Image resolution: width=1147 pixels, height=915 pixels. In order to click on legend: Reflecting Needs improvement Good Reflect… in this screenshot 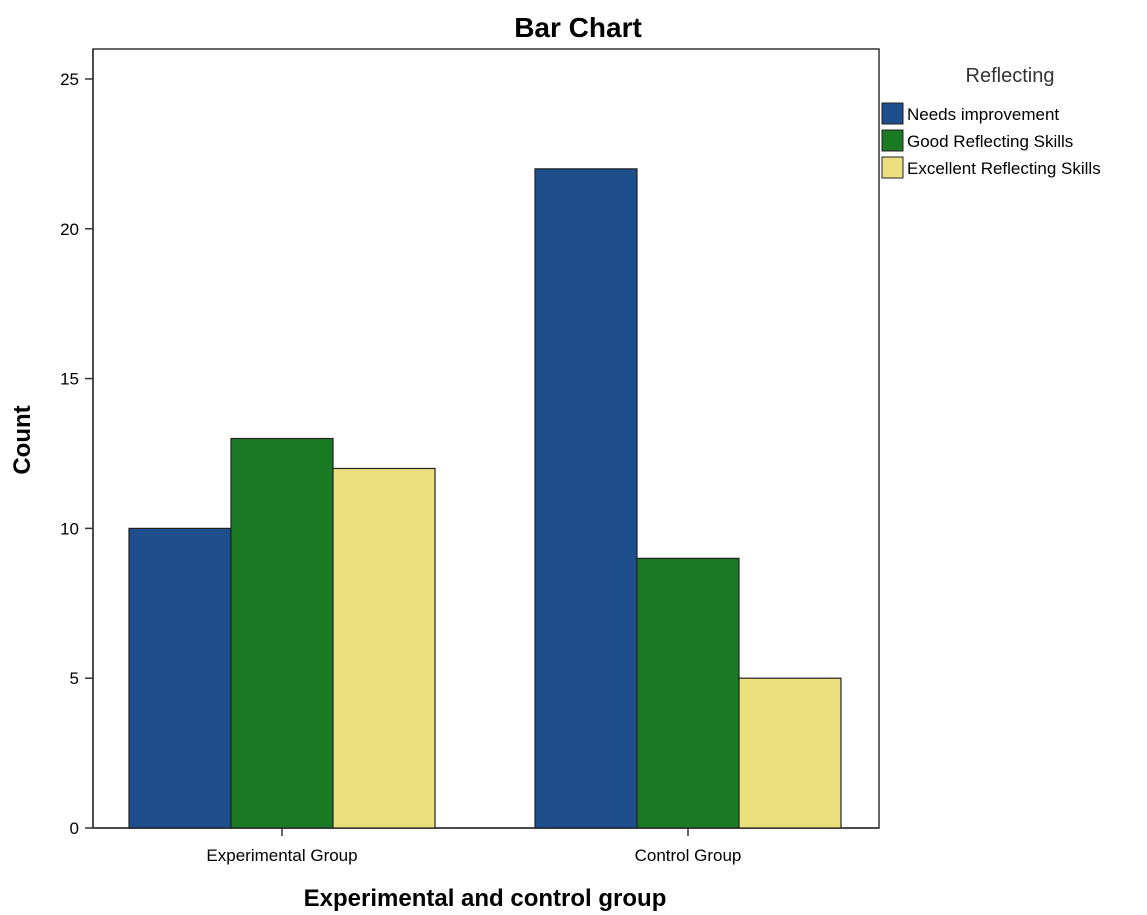, I will do `click(991, 122)`.